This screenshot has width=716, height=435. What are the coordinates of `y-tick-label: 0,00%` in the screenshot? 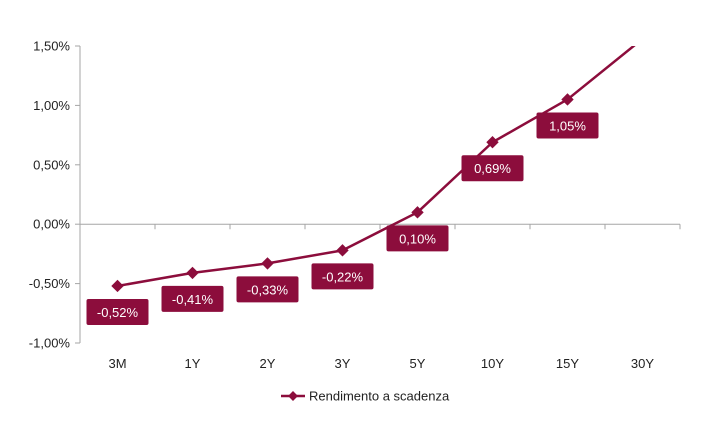 It's located at (51, 224).